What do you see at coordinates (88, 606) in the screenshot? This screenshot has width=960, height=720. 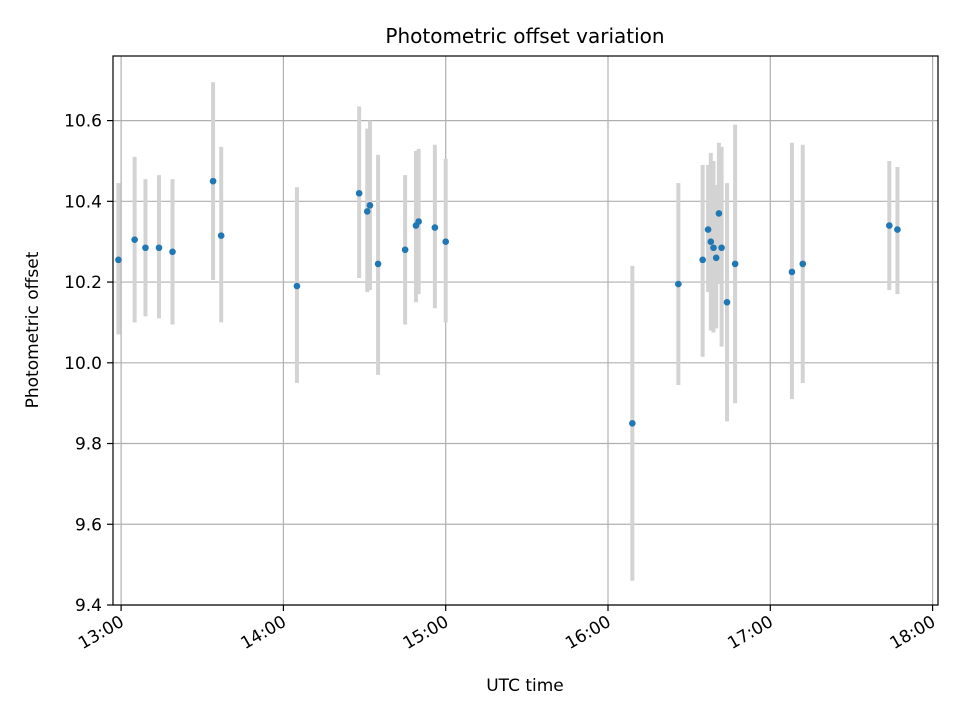 I see `y-tick-label: 9.4` at bounding box center [88, 606].